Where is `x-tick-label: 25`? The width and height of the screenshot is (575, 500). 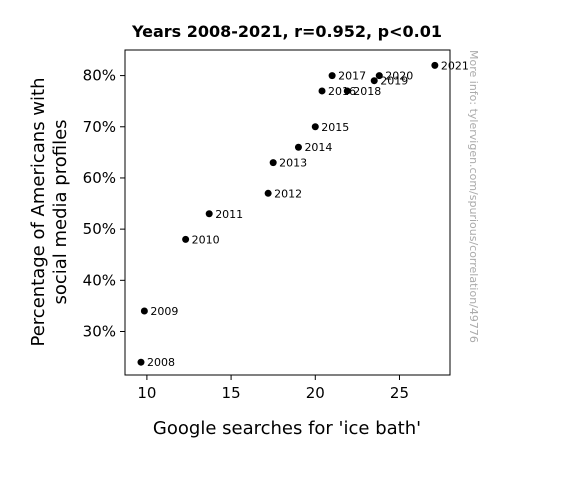
x-tick-label: 25 is located at coordinates (399, 393).